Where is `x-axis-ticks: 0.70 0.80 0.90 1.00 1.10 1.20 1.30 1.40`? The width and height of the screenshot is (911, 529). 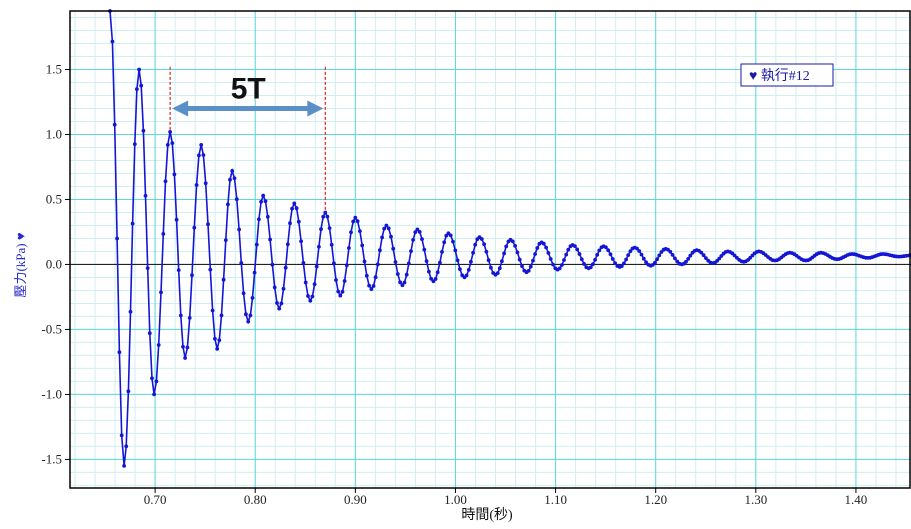 x-axis-ticks: 0.70 0.80 0.90 1.00 1.10 1.20 1.30 1.40 is located at coordinates (505, 497).